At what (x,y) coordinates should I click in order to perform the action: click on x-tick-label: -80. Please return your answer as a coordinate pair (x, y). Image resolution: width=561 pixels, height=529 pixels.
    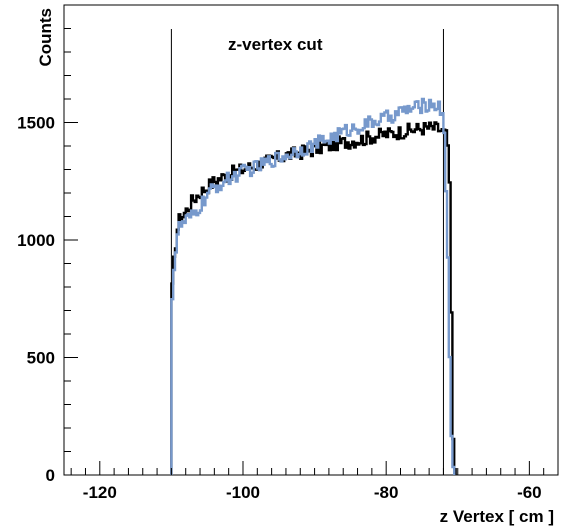
    Looking at the image, I should click on (386, 492).